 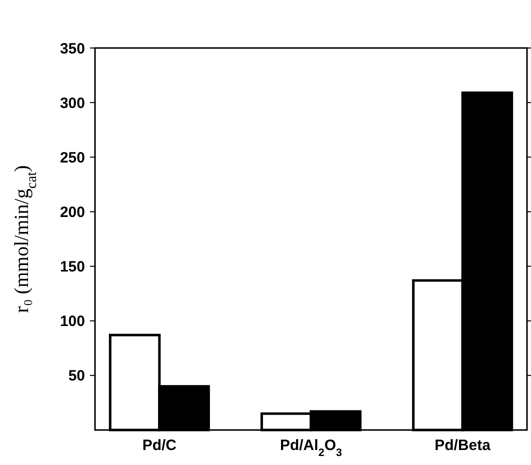 I want to click on y-tick-label: 300, so click(x=72, y=103).